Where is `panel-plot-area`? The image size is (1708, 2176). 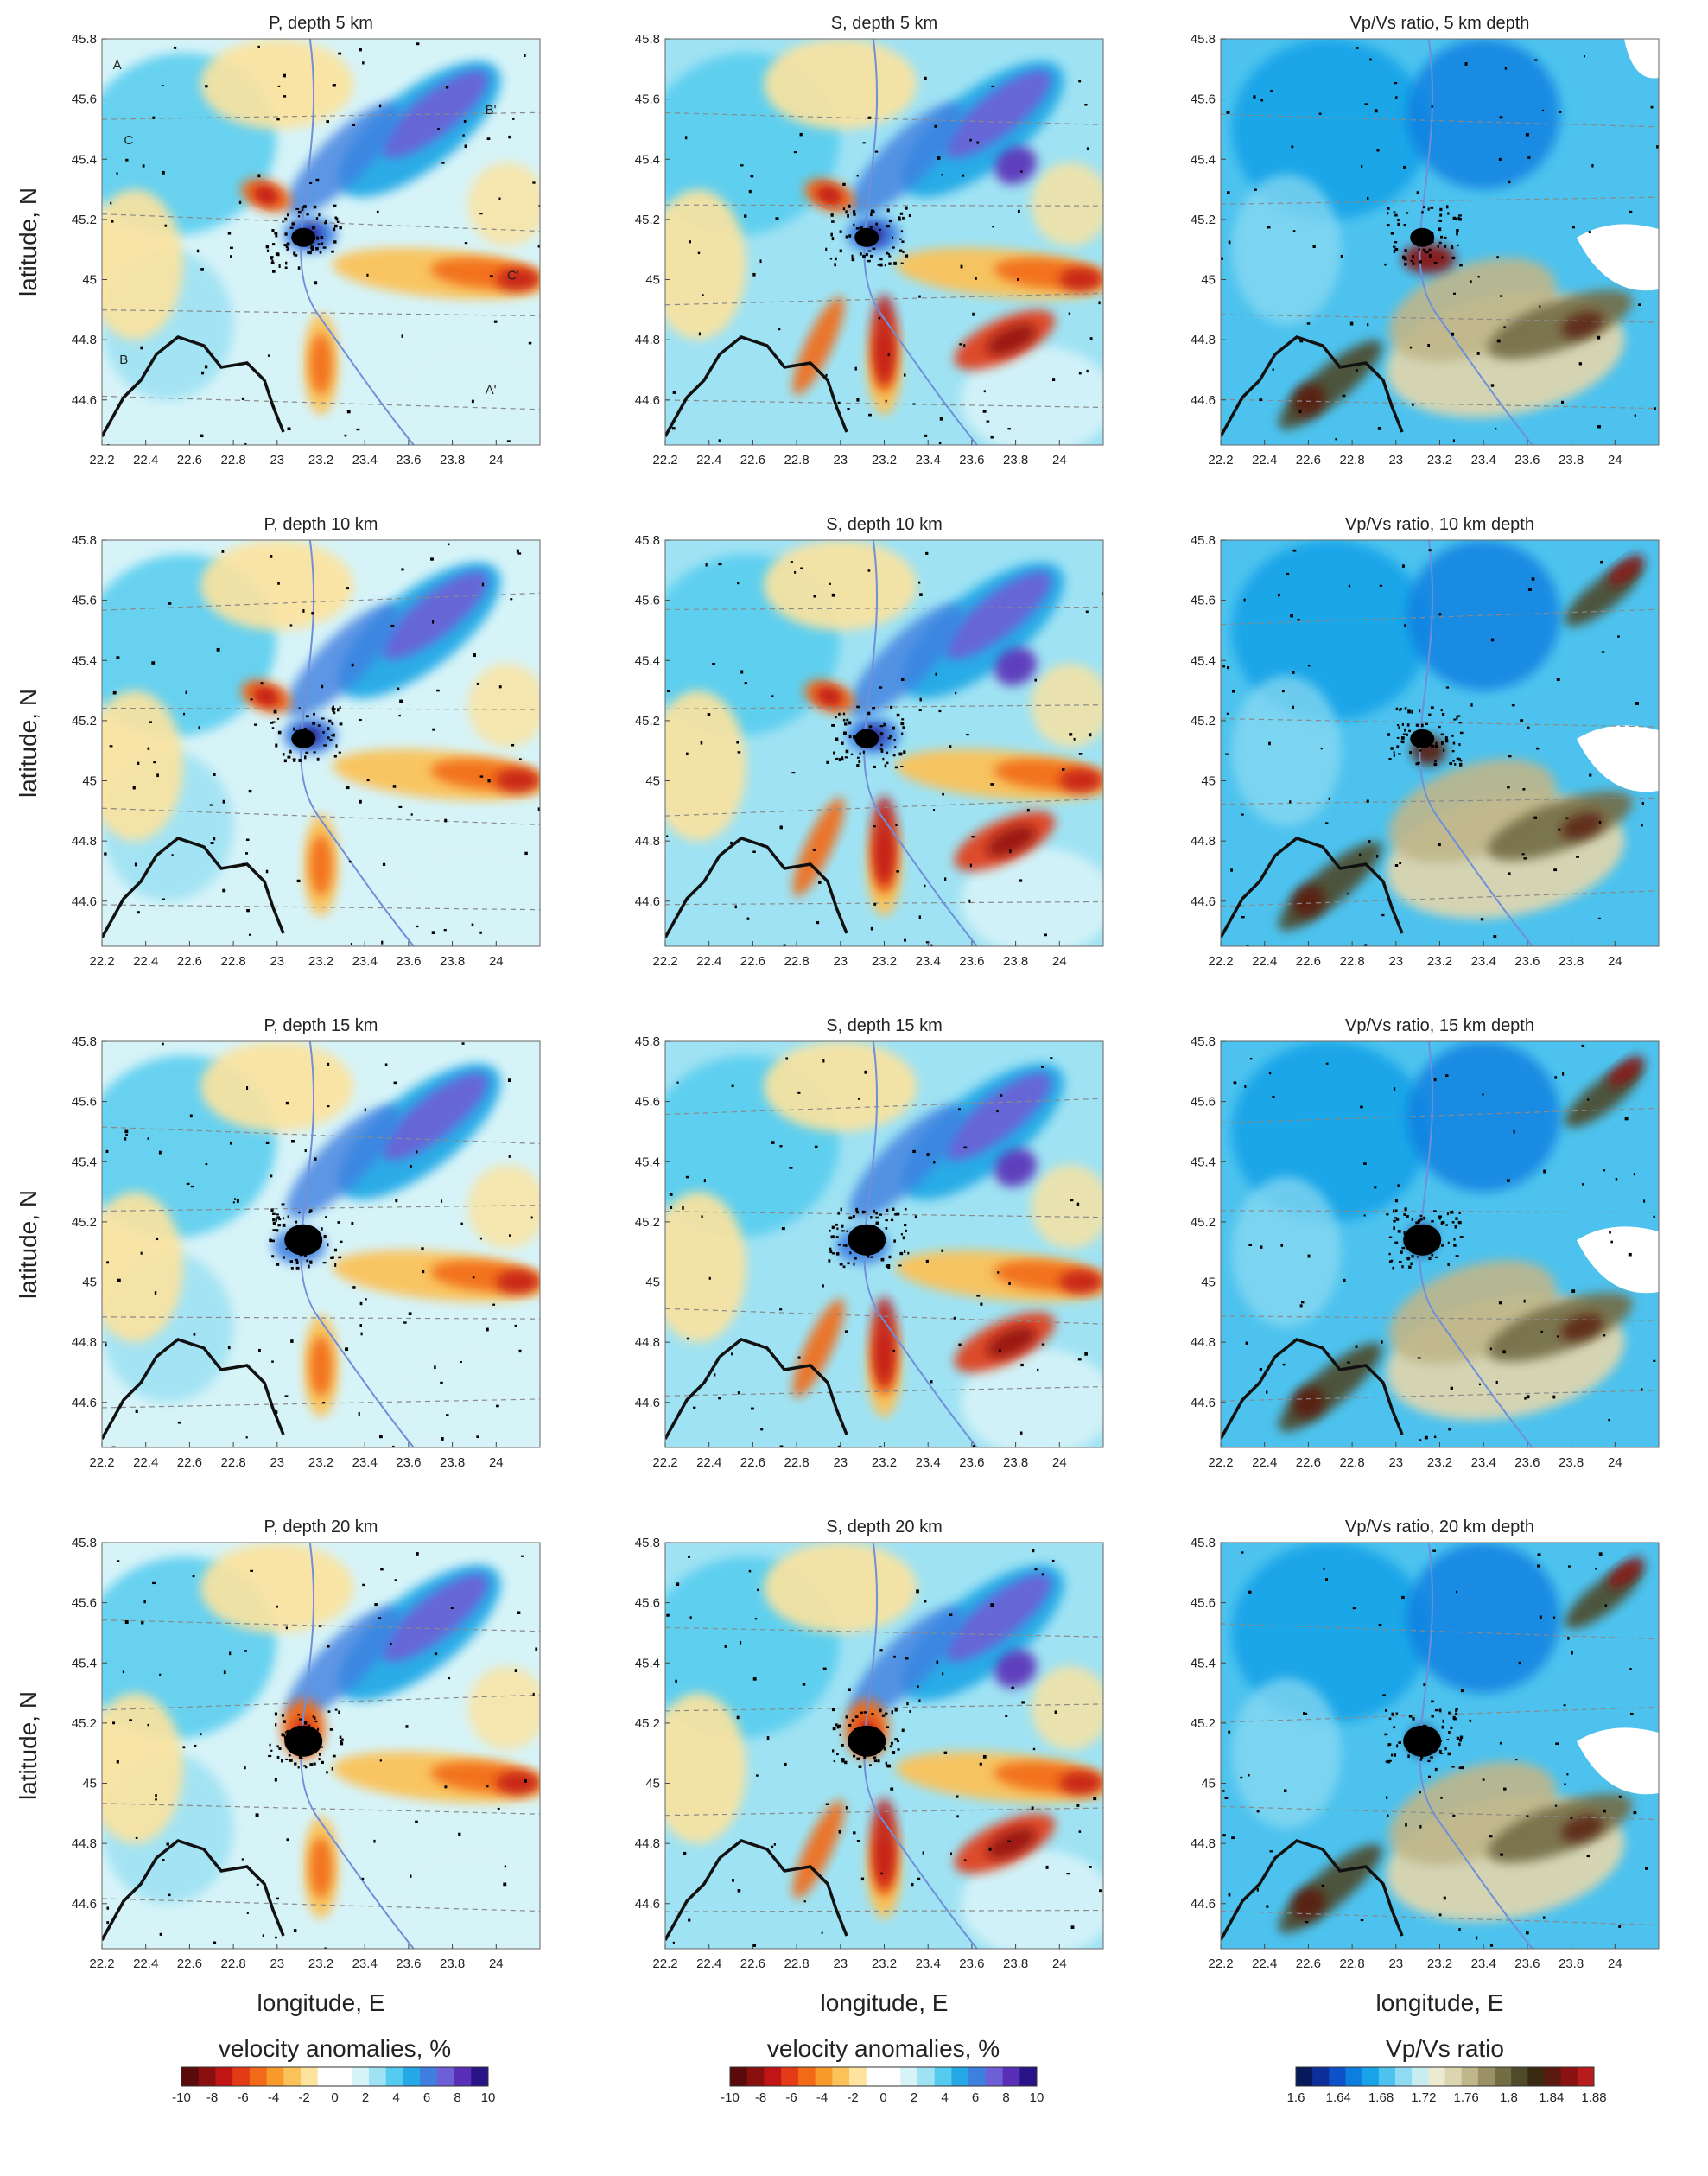
panel-plot-area is located at coordinates (1440, 1746).